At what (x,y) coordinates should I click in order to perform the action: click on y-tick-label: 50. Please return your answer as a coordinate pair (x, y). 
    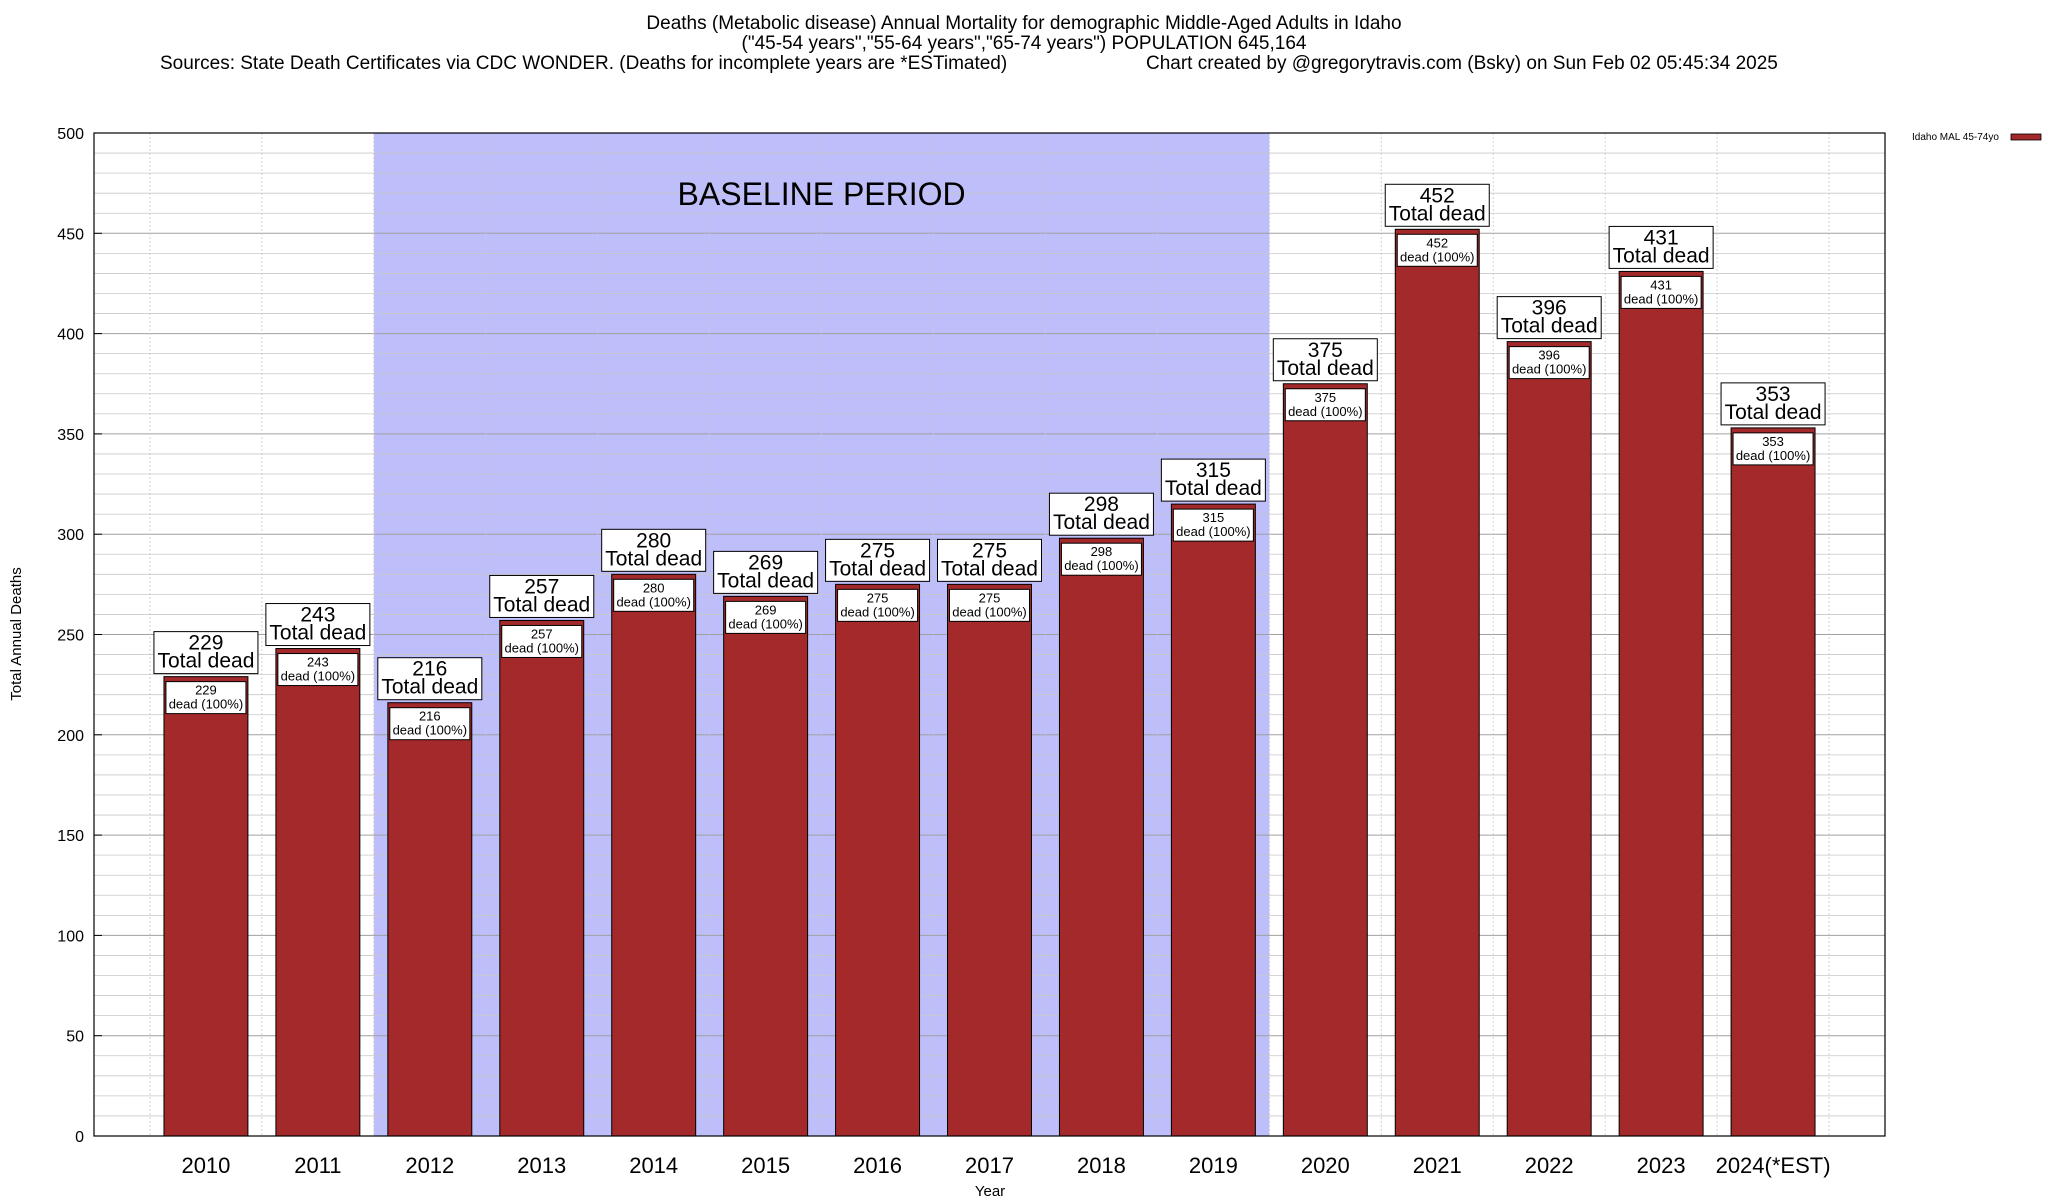
    Looking at the image, I should click on (75, 1037).